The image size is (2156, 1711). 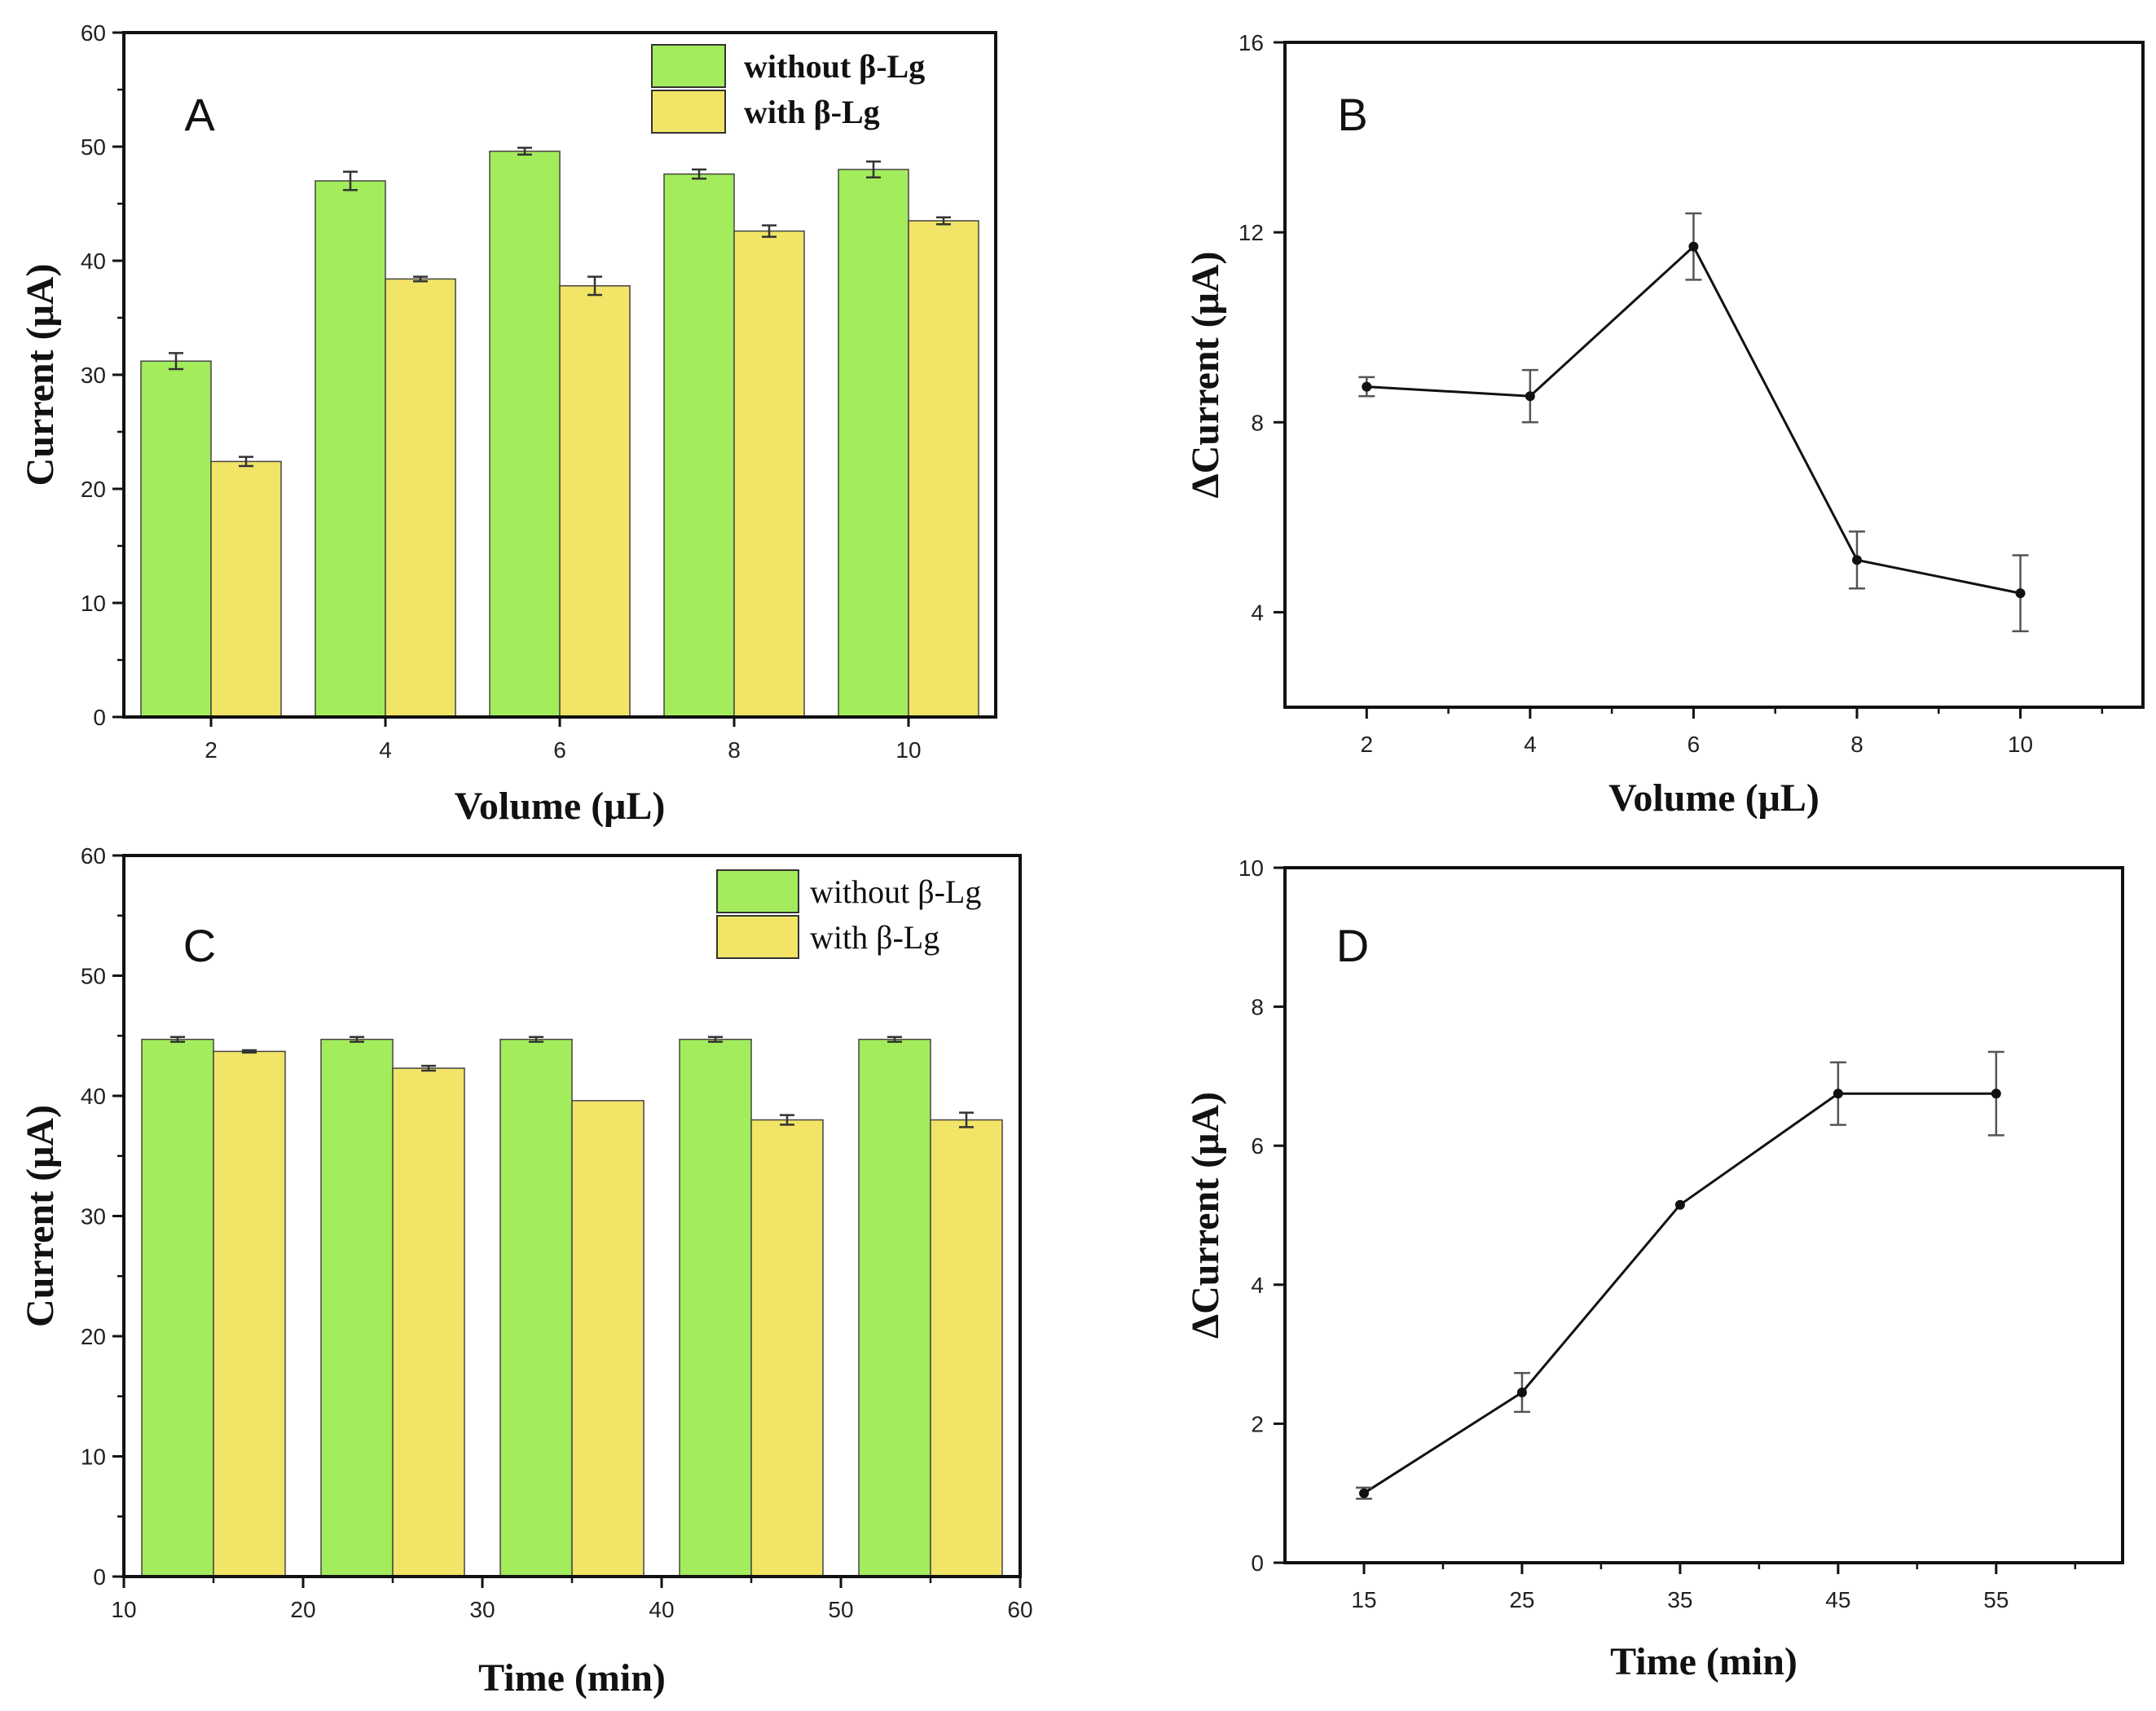 What do you see at coordinates (1996, 1600) in the screenshot?
I see `x-tick-label: 55` at bounding box center [1996, 1600].